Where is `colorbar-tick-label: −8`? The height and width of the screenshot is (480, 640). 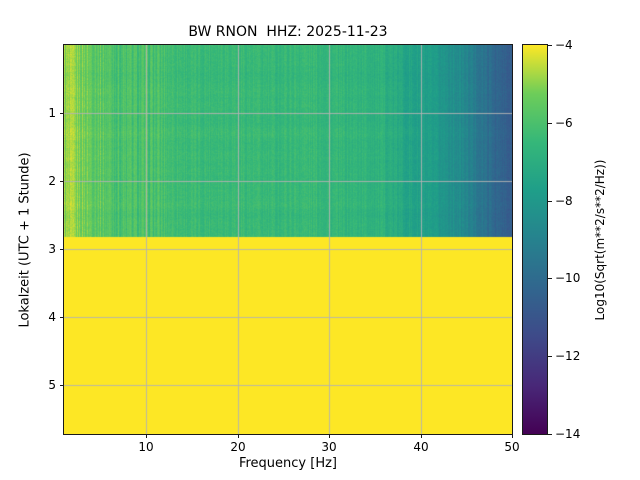 colorbar-tick-label: −8 is located at coordinates (564, 201).